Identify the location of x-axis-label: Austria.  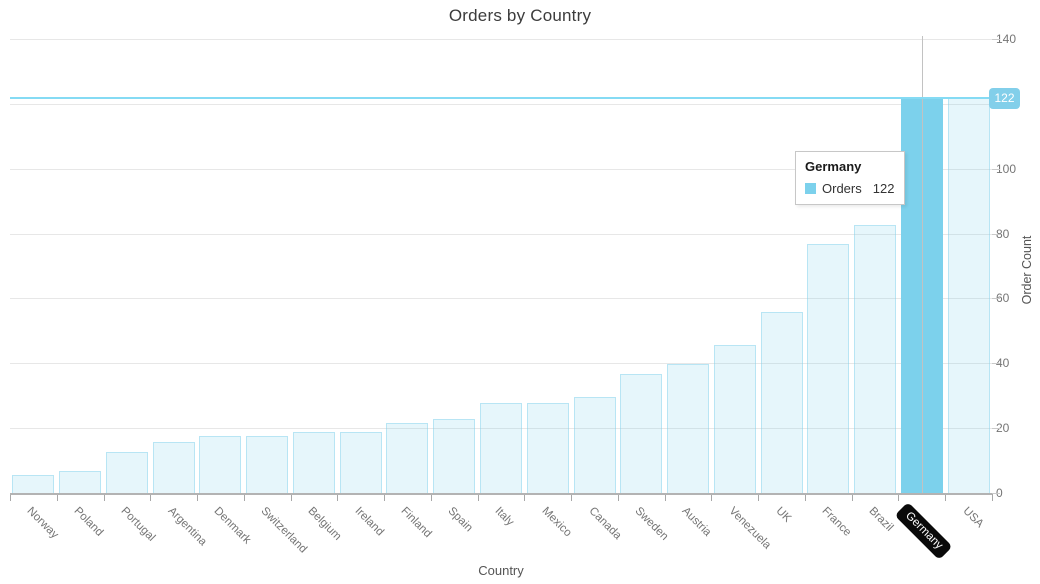
(696, 522).